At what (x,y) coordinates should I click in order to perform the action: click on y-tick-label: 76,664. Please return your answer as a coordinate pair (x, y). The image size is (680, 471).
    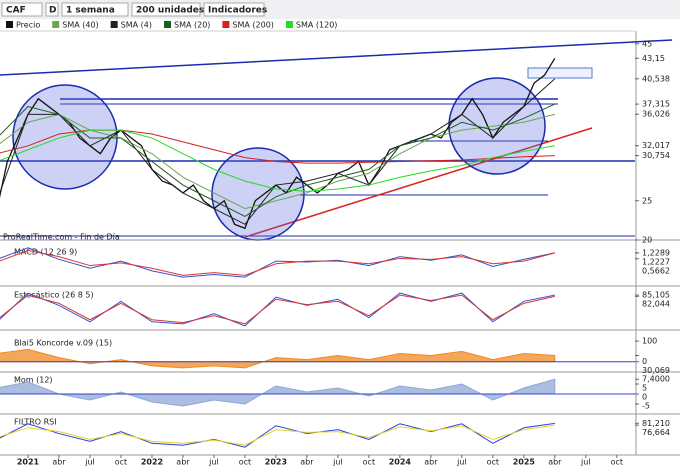
    Looking at the image, I should click on (656, 432).